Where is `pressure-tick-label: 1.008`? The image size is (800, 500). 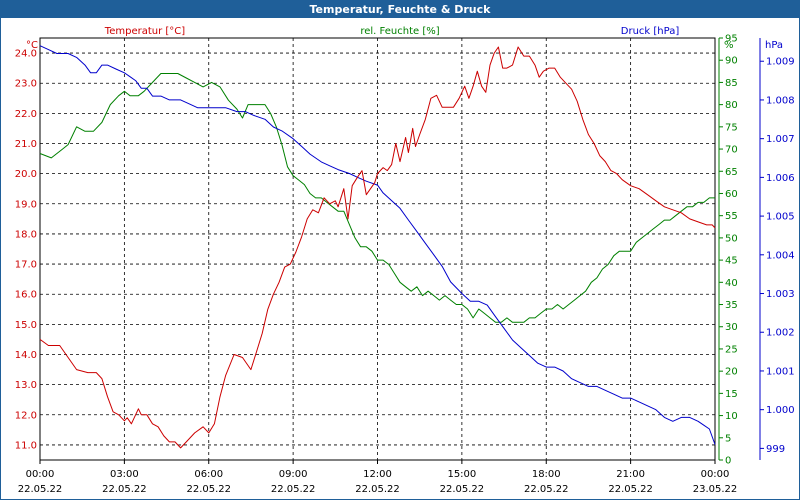 pressure-tick-label: 1.008 is located at coordinates (780, 100).